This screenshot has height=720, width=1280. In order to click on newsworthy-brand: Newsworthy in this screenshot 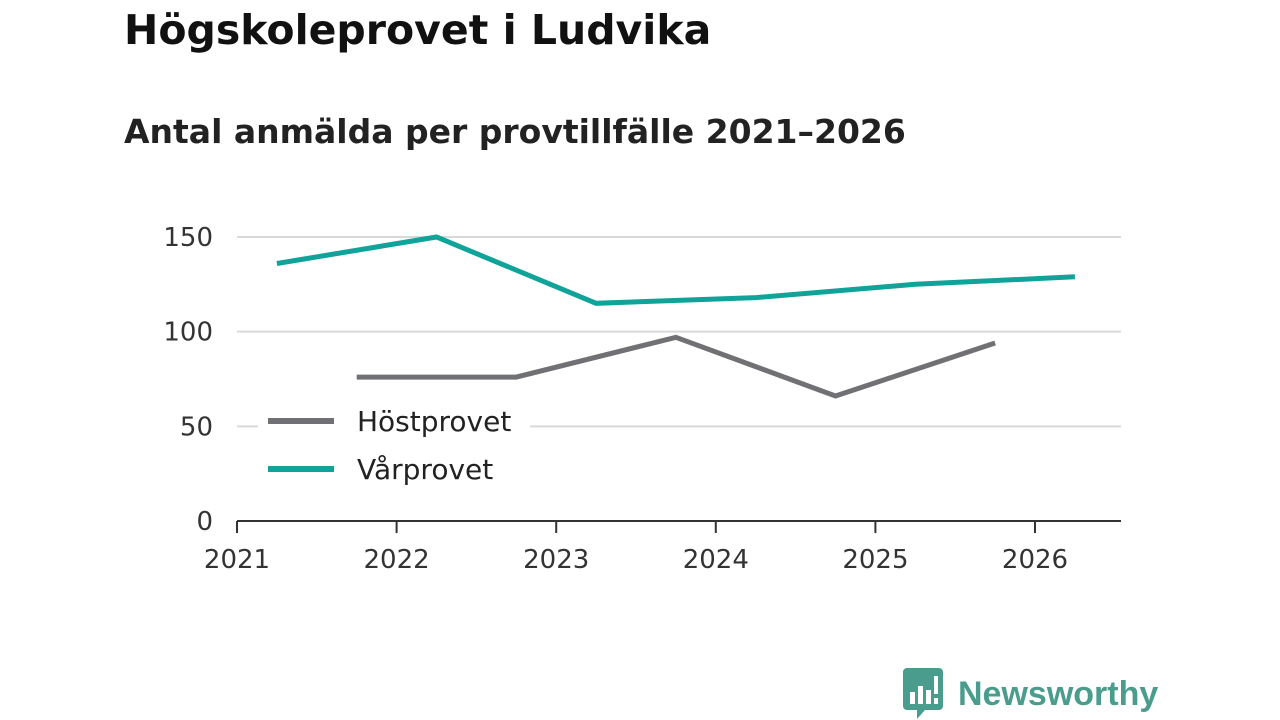, I will do `click(1030, 694)`.